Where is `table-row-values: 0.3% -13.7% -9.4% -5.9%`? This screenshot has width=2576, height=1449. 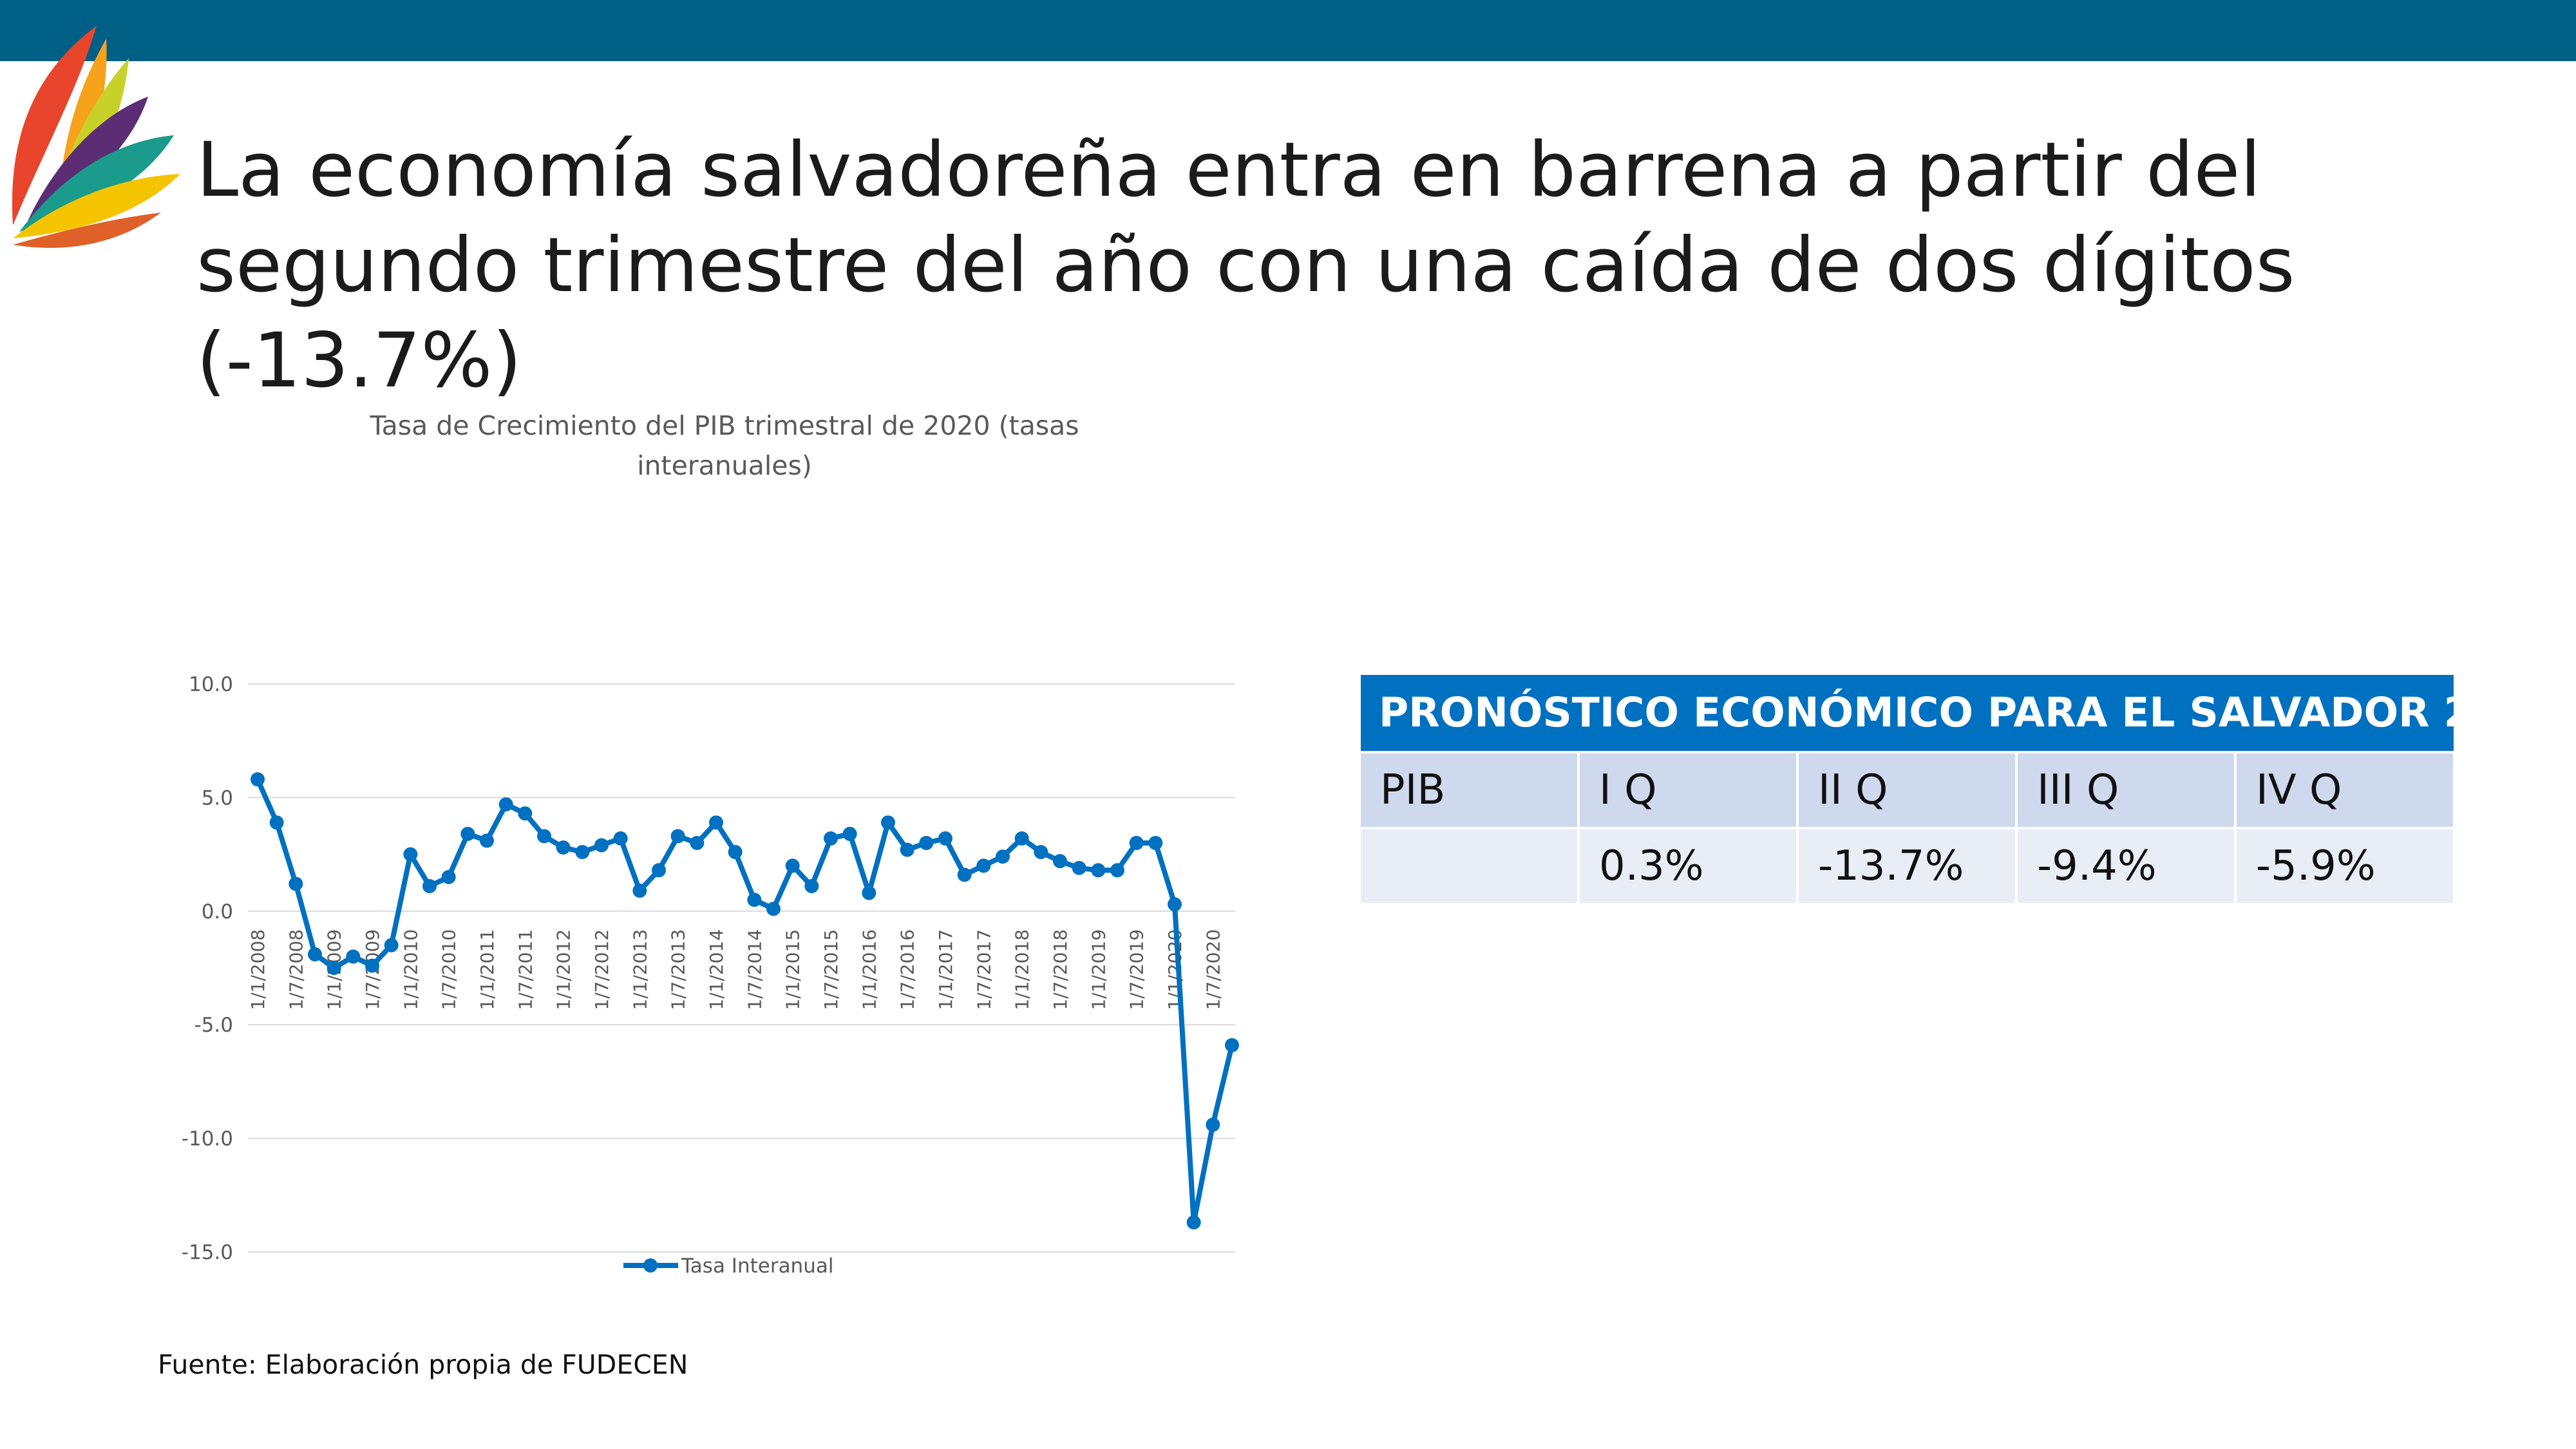
table-row-values: 0.3% -13.7% -9.4% -5.9% is located at coordinates (1907, 866).